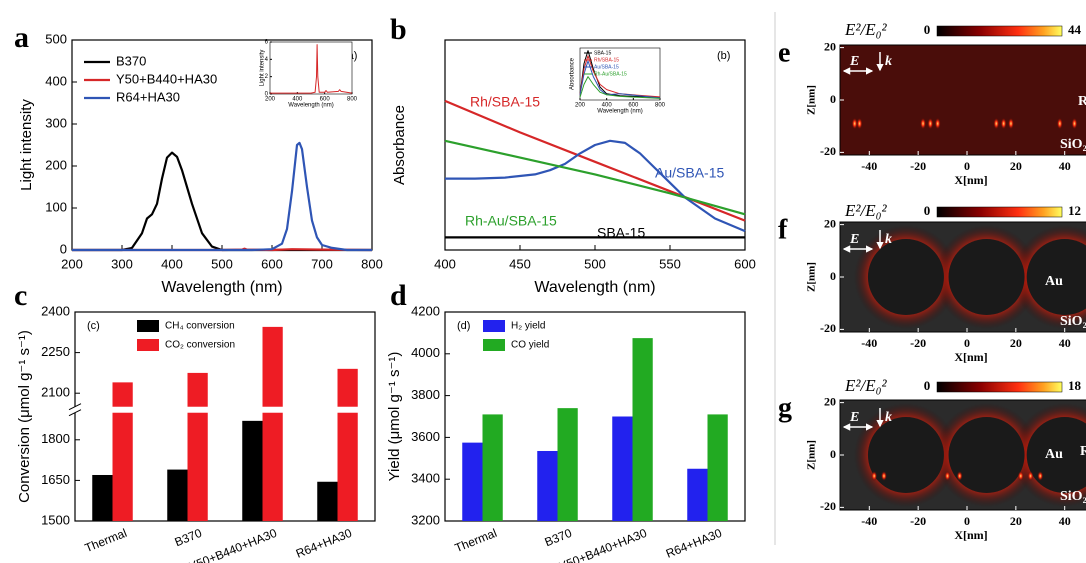 The height and width of the screenshot is (563, 1086). What do you see at coordinates (267, 77) in the screenshot?
I see `y-tick-label: 2` at bounding box center [267, 77].